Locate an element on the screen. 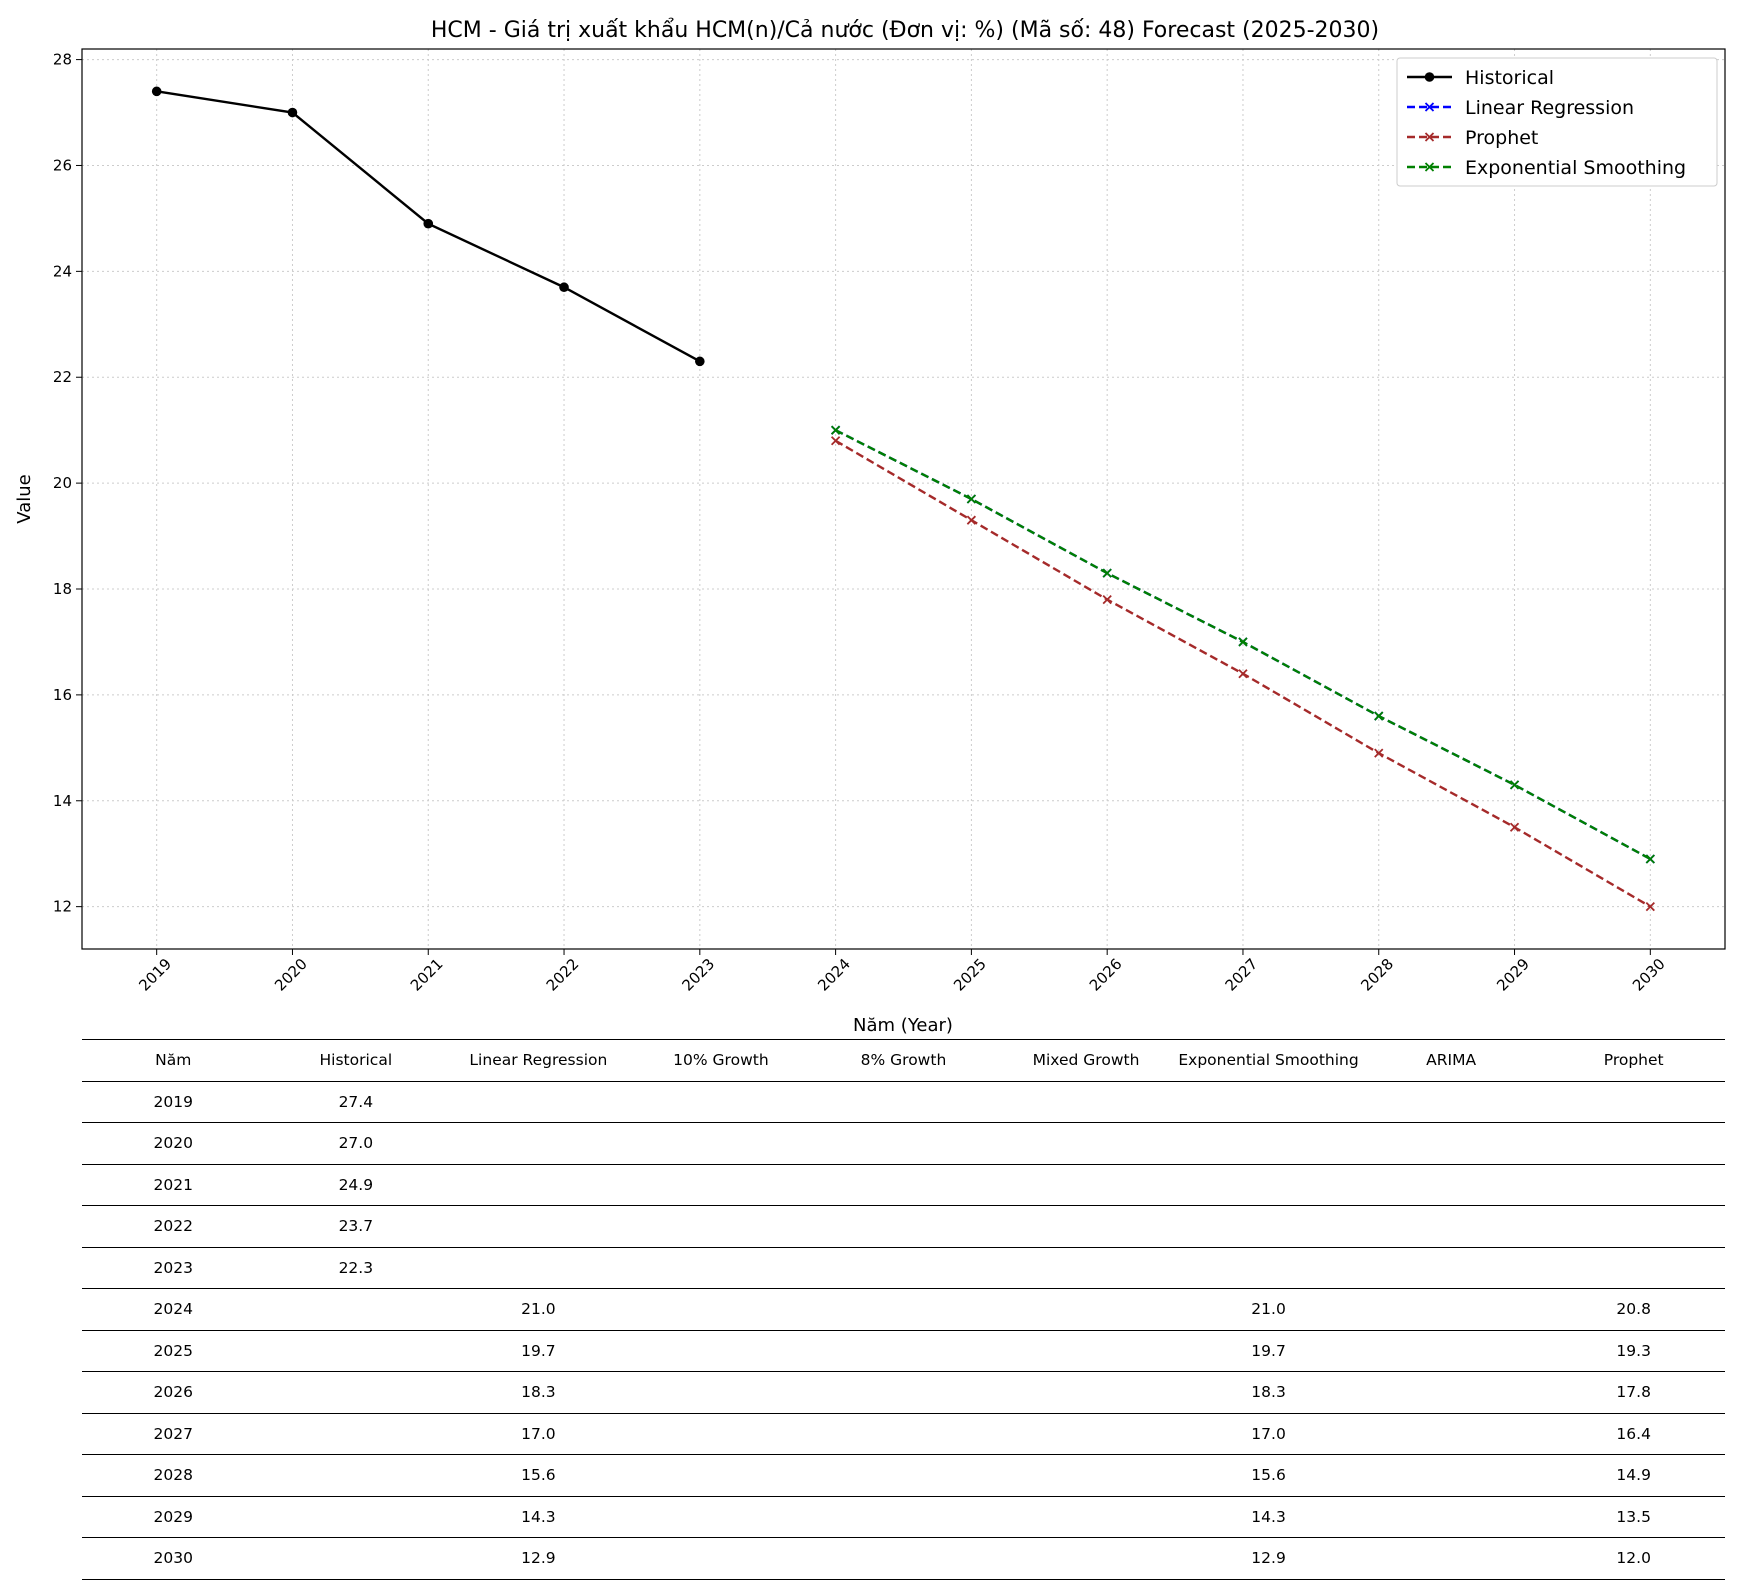  table-cell: 20.8 is located at coordinates (1633, 1309).